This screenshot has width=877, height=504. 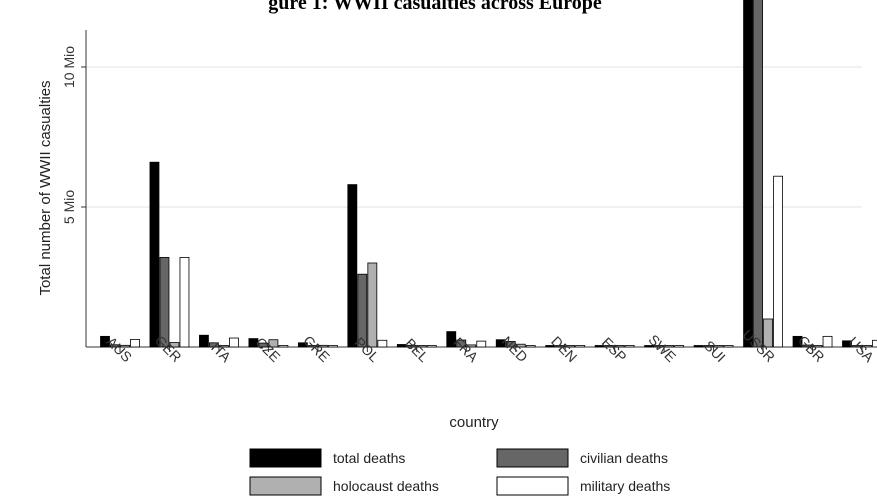 What do you see at coordinates (214, 345) in the screenshot?
I see `bar-ita-civilian-deaths` at bounding box center [214, 345].